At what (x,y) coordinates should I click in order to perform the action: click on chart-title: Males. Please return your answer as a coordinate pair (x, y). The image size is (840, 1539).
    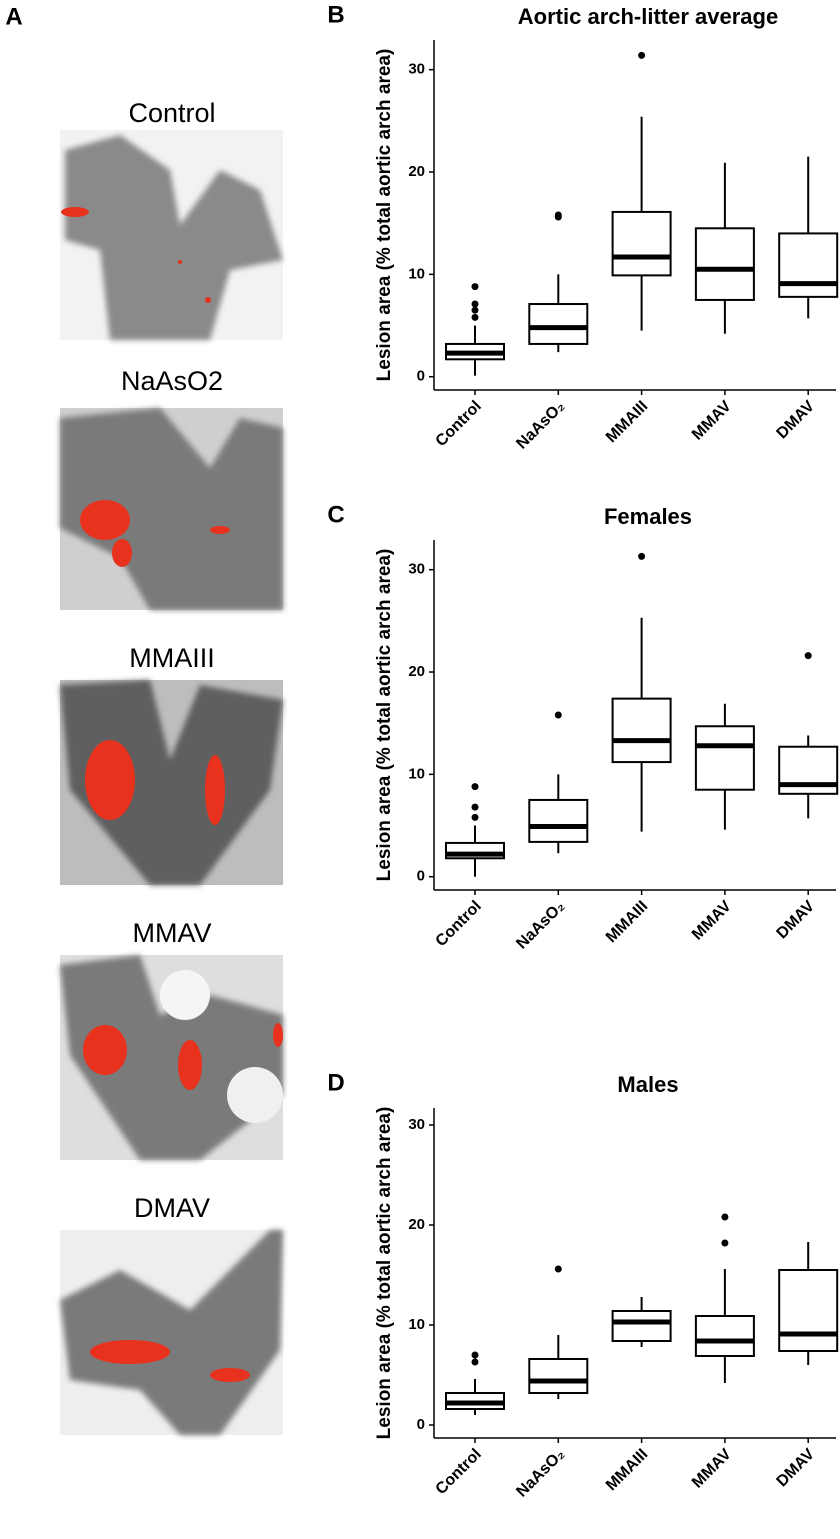
    Looking at the image, I should click on (647, 1084).